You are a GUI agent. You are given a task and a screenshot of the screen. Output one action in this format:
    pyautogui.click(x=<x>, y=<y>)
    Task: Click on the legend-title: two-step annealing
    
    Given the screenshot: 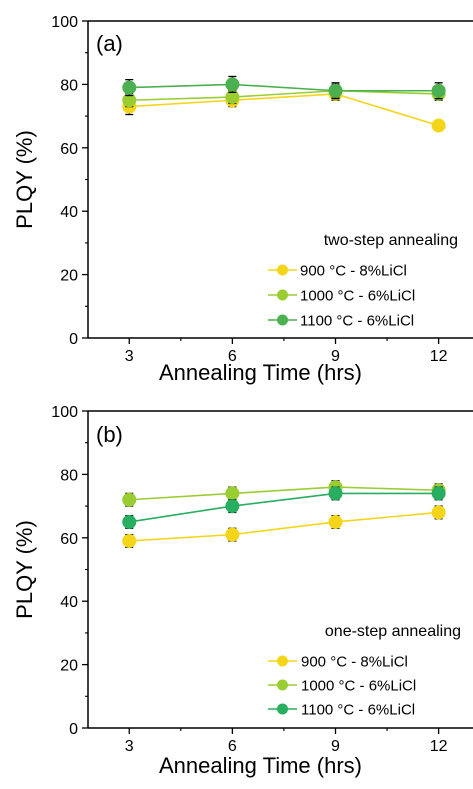 What is the action you would take?
    pyautogui.click(x=391, y=240)
    